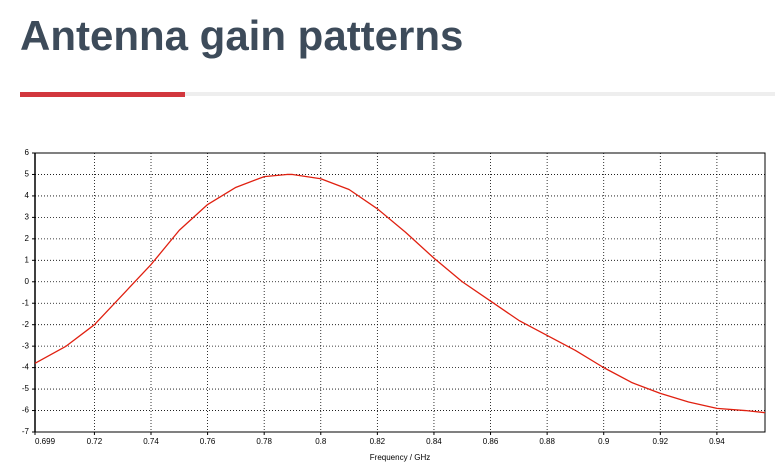 Image resolution: width=775 pixels, height=466 pixels. Describe the element at coordinates (547, 441) in the screenshot. I see `x-tick-label: 0.88` at that location.